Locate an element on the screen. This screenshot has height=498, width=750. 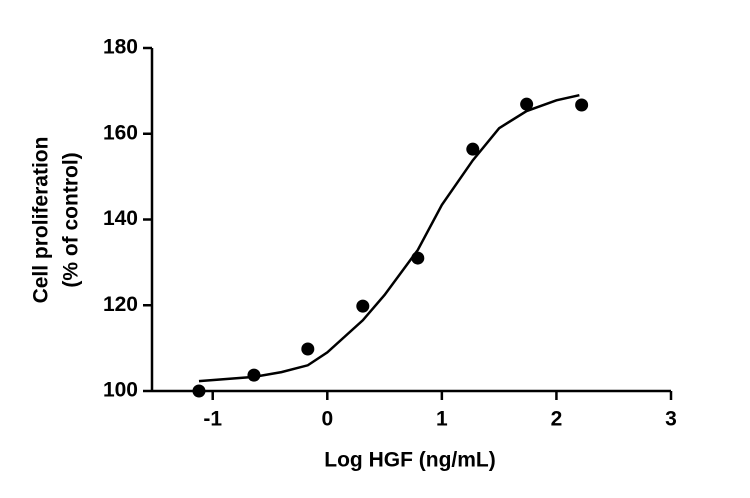
y-axis-label: (% of control) is located at coordinates (71, 219).